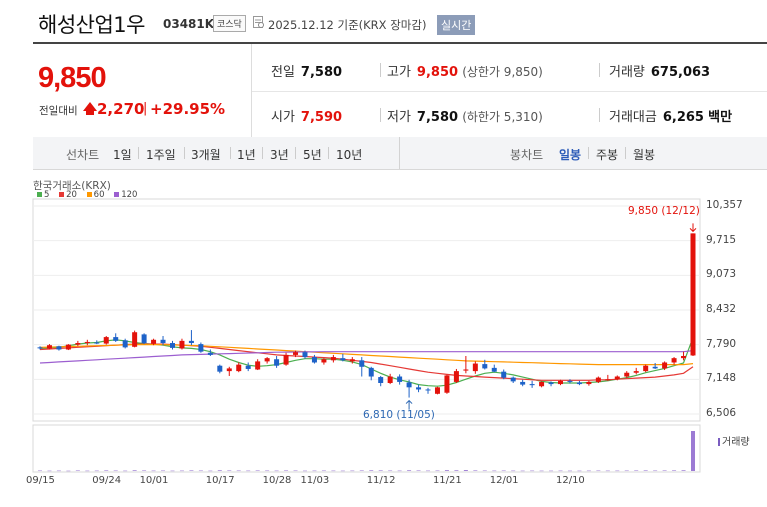 This screenshot has width=767, height=507. I want to click on stock-code: 03481K, so click(189, 24).